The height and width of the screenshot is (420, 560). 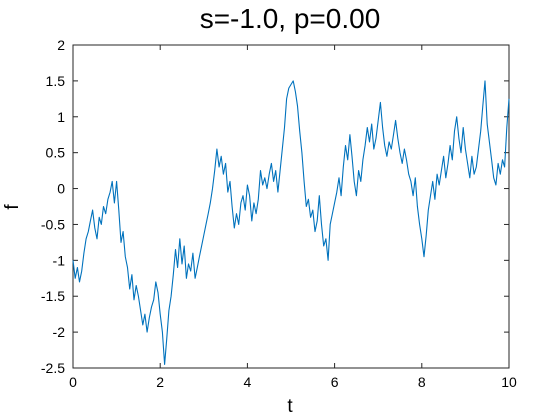 What do you see at coordinates (61, 117) in the screenshot?
I see `y-tick-label: 1` at bounding box center [61, 117].